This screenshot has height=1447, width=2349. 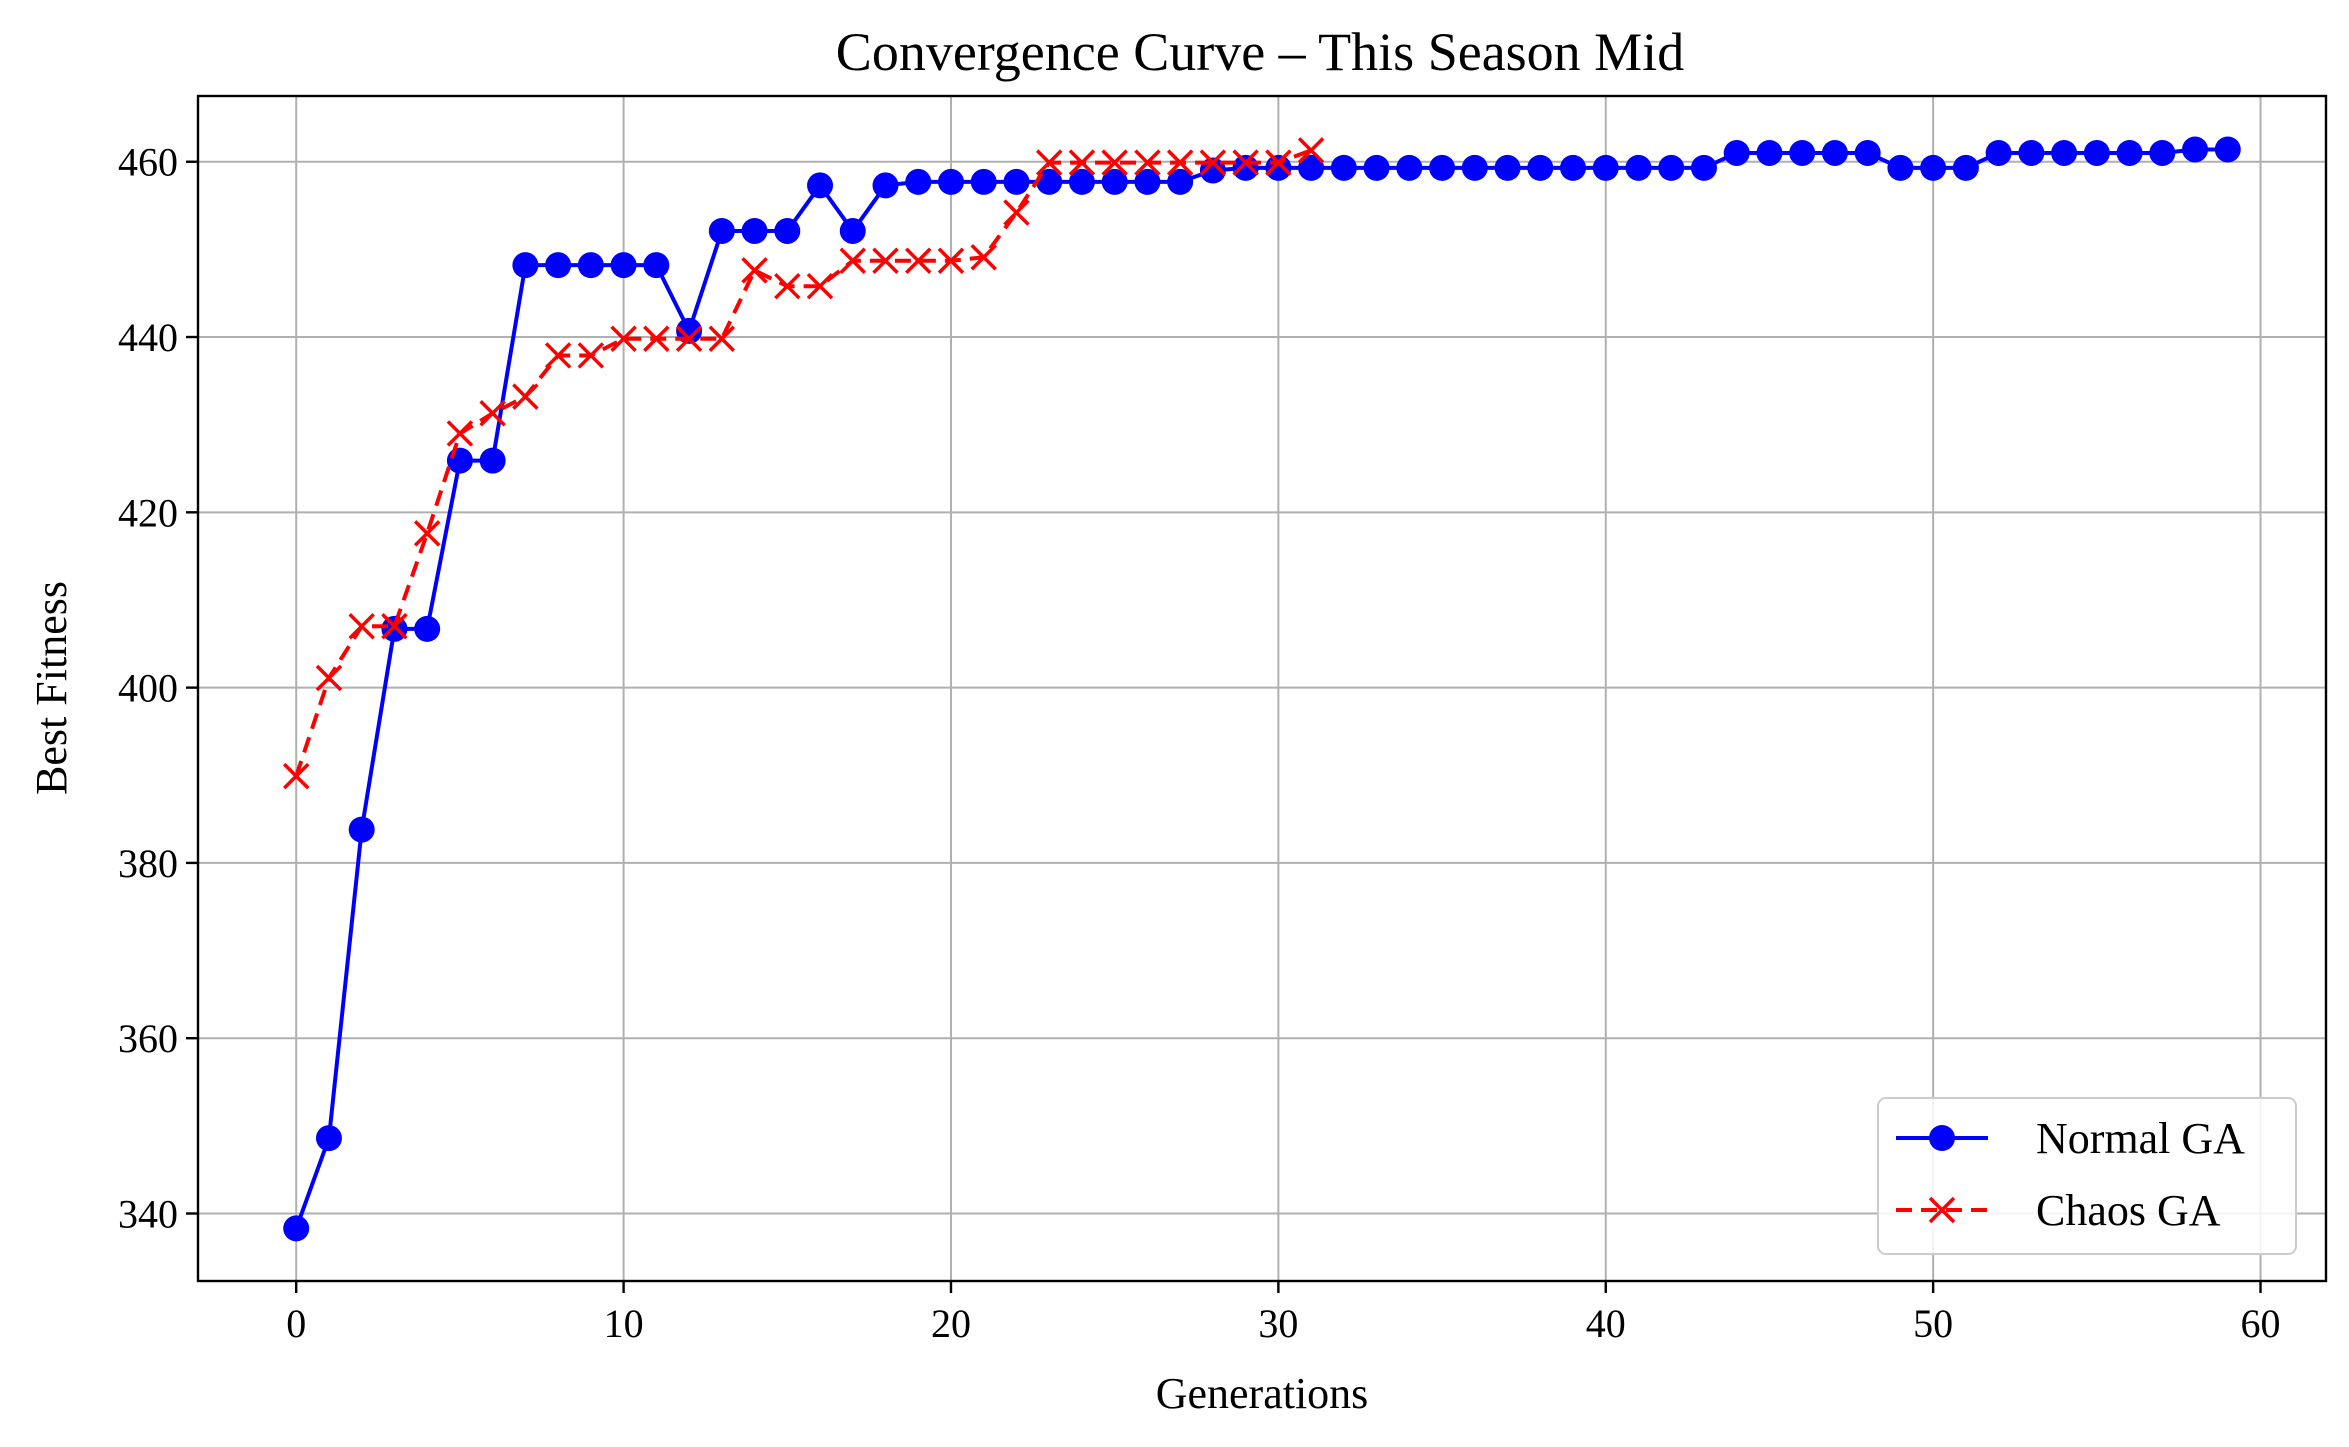 I want to click on x-axis-label: Generations, so click(x=1262, y=1393).